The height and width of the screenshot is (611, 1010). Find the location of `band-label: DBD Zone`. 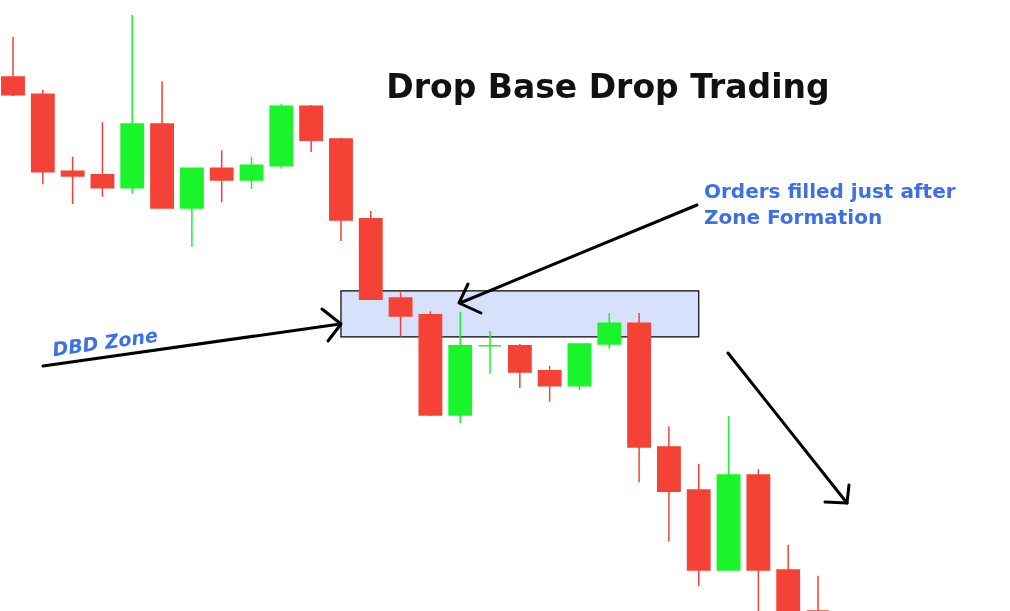

band-label: DBD Zone is located at coordinates (105, 342).